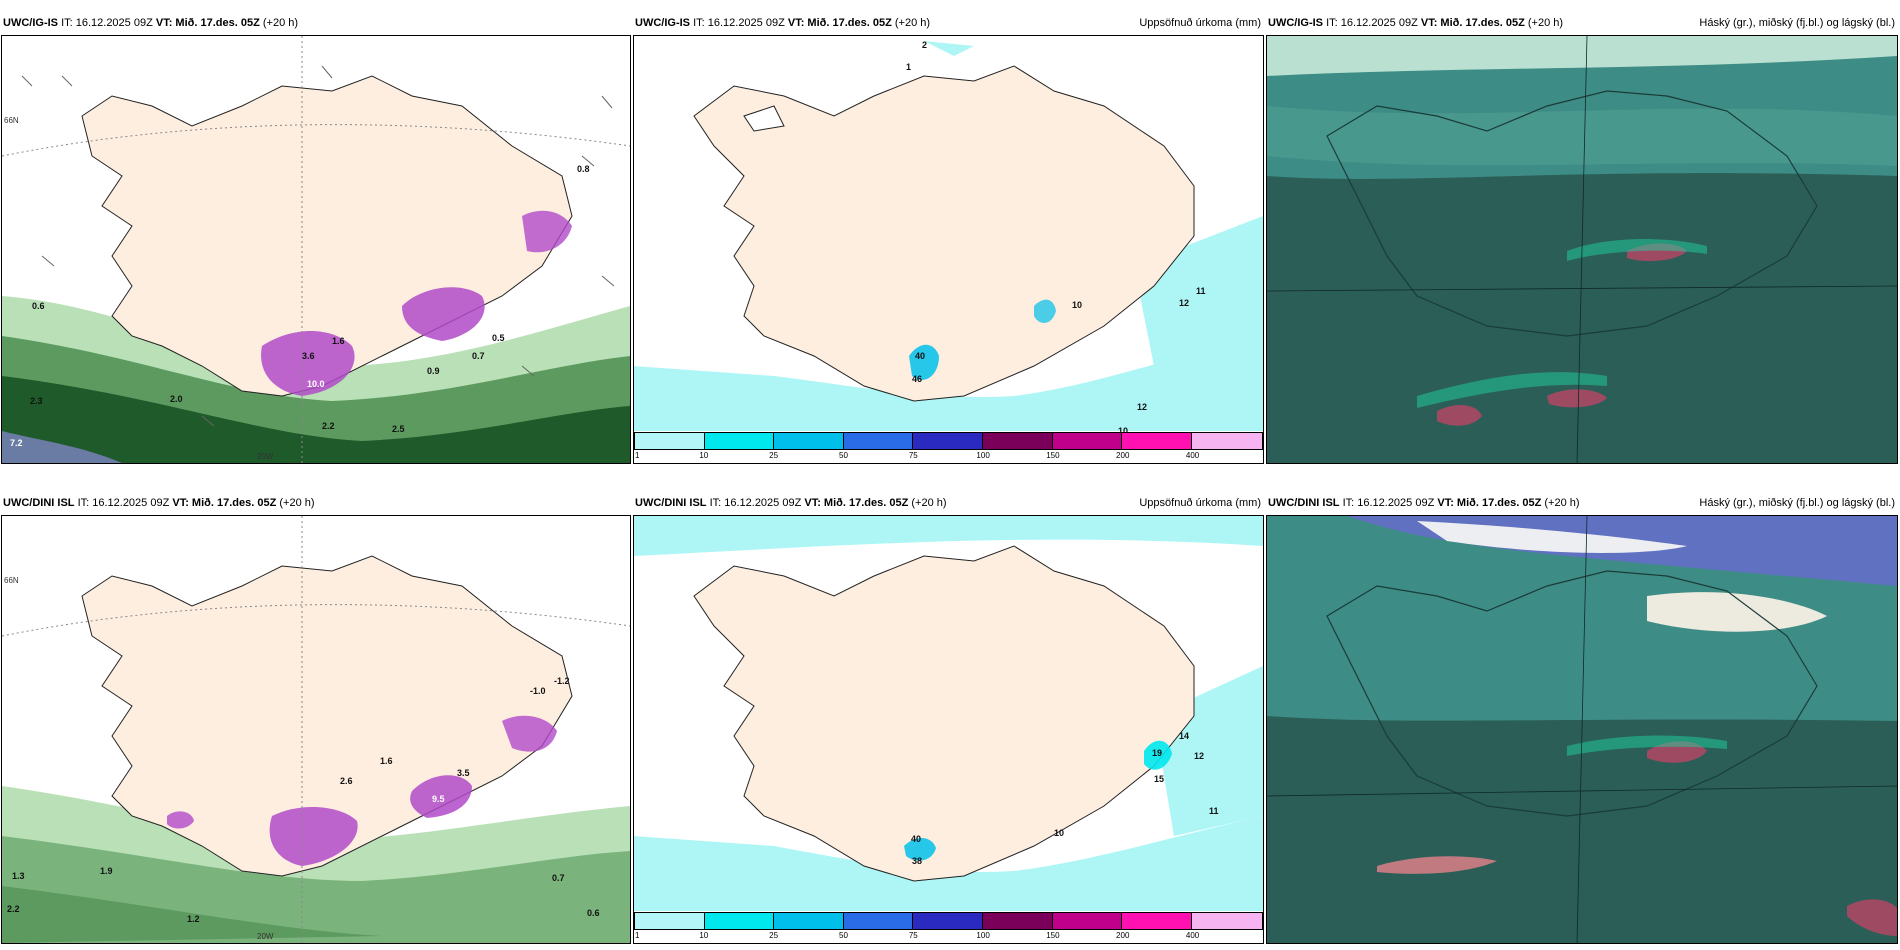 The image size is (1900, 950). Describe the element at coordinates (917, 379) in the screenshot. I see `precip-label: 46` at that location.